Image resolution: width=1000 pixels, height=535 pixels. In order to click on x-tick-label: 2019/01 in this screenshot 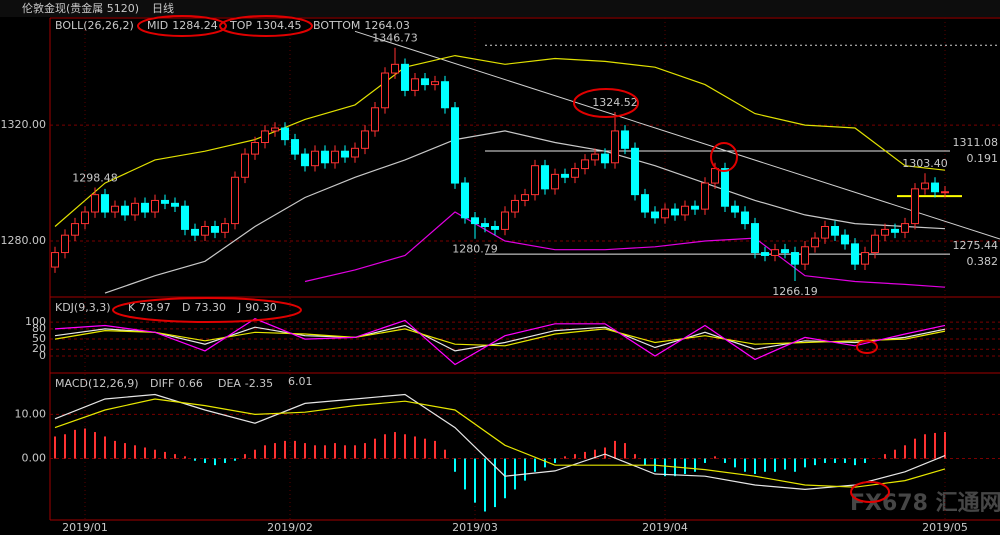, I will do `click(85, 527)`.